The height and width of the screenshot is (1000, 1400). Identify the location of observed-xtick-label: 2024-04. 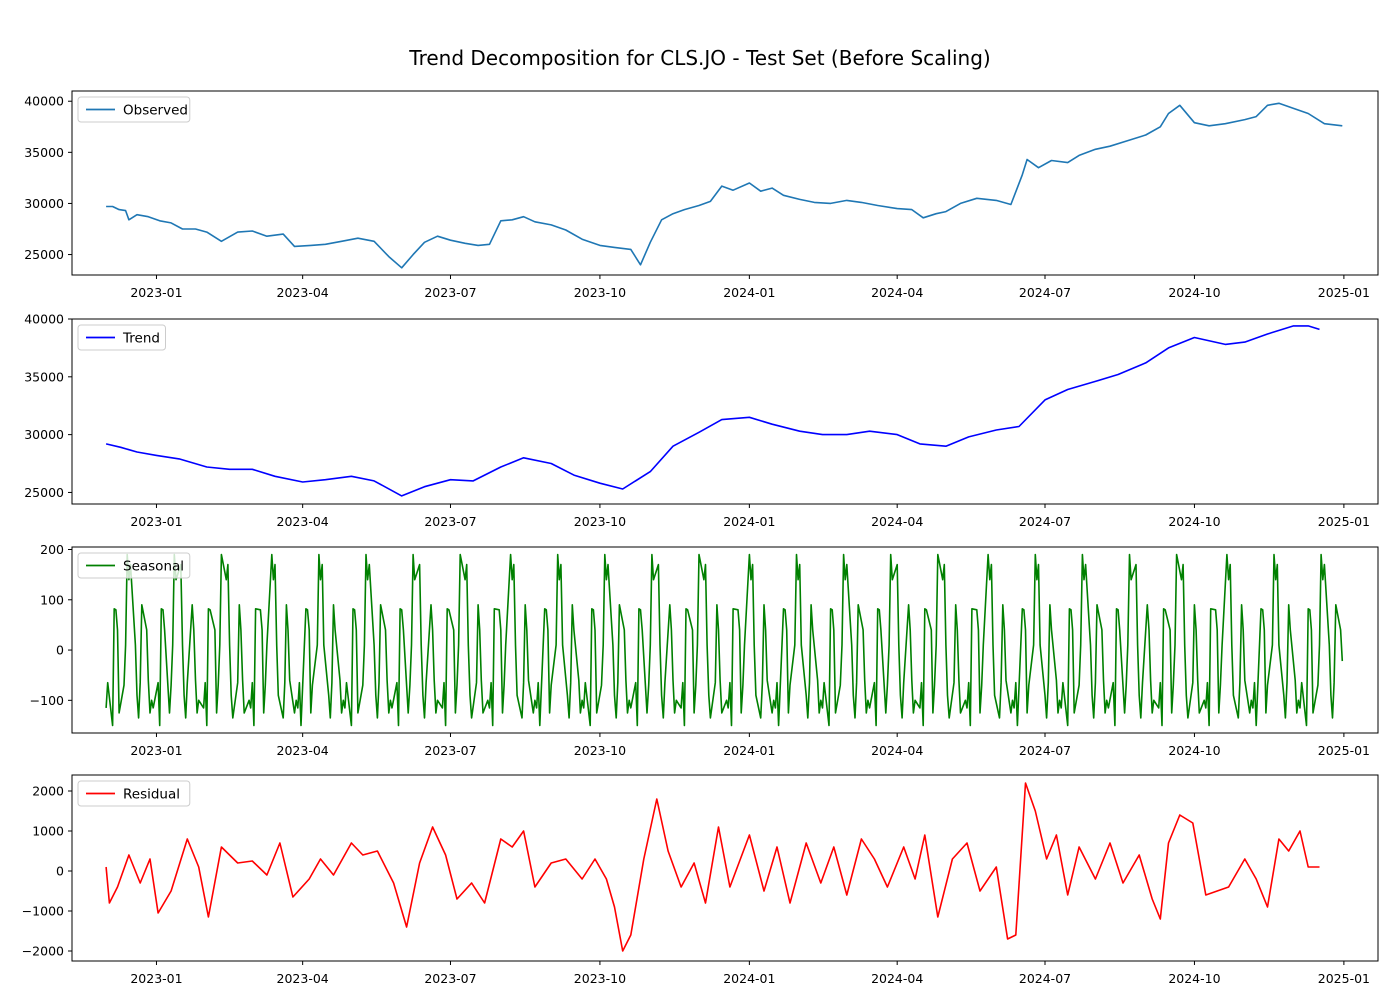
(897, 292).